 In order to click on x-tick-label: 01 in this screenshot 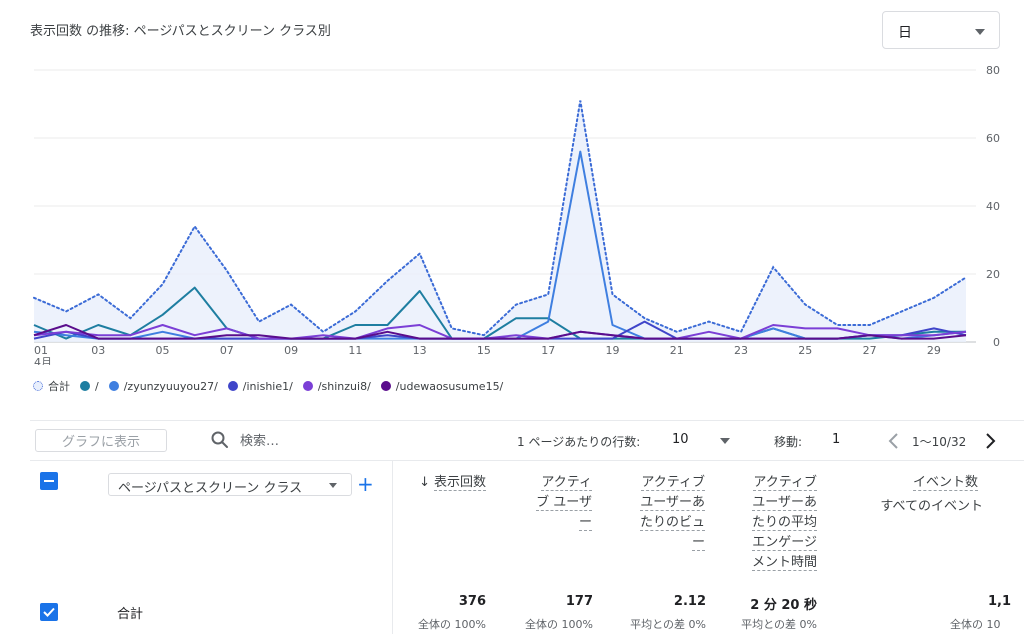, I will do `click(41, 350)`.